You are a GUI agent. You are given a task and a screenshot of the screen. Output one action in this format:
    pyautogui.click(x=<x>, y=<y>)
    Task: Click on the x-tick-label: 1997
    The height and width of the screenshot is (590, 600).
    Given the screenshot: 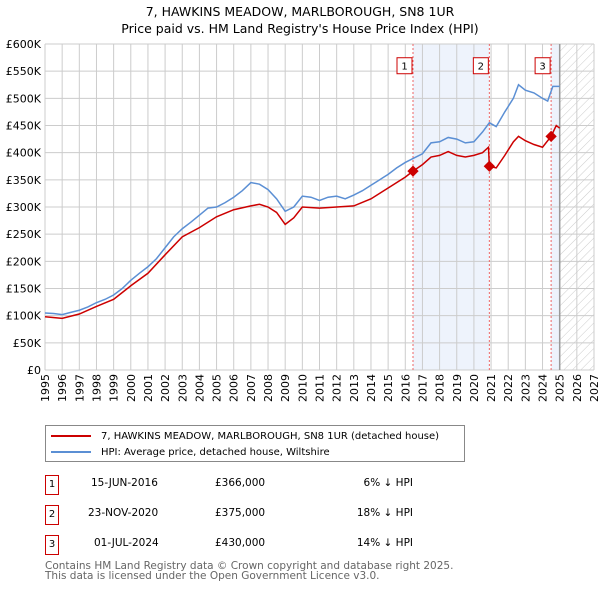 What is the action you would take?
    pyautogui.click(x=79, y=388)
    